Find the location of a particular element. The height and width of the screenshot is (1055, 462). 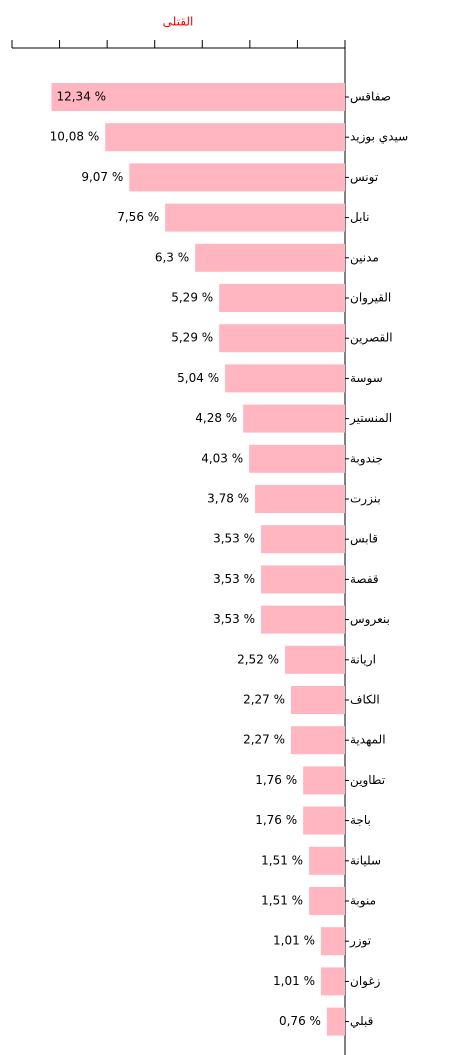

value-label: 7,56 % is located at coordinates (138, 217).